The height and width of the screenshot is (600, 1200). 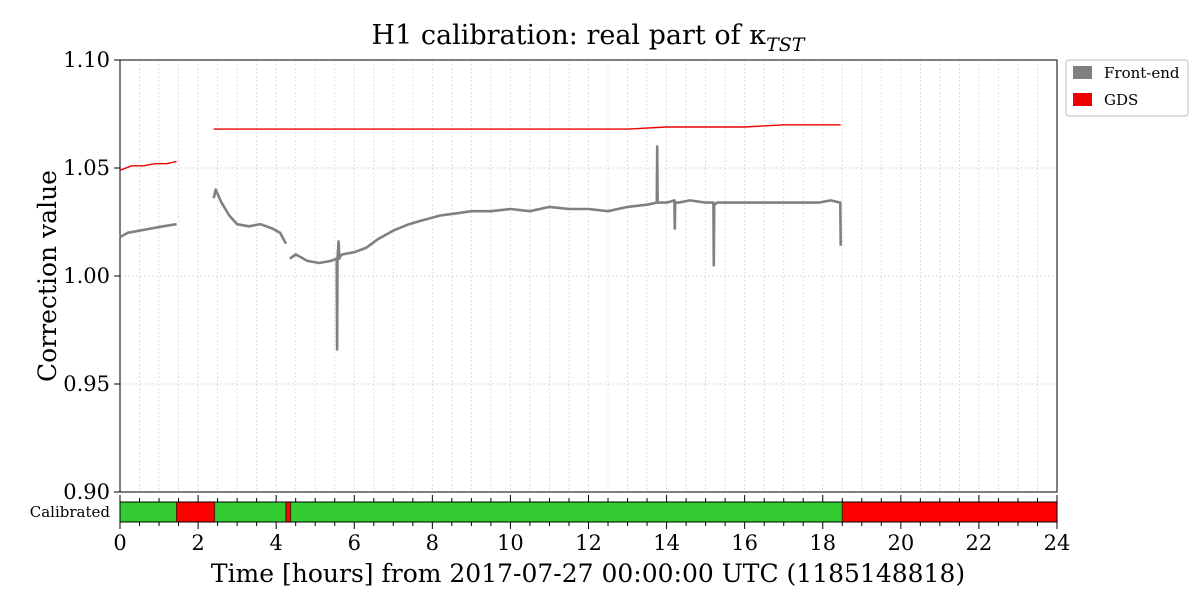 What do you see at coordinates (1142, 73) in the screenshot?
I see `legend-label-front-end: Front-end` at bounding box center [1142, 73].